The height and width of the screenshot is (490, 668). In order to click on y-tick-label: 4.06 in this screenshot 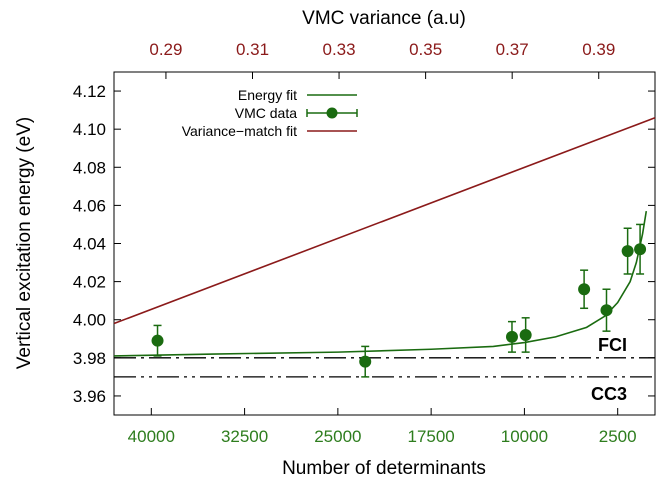, I will do `click(89, 205)`.